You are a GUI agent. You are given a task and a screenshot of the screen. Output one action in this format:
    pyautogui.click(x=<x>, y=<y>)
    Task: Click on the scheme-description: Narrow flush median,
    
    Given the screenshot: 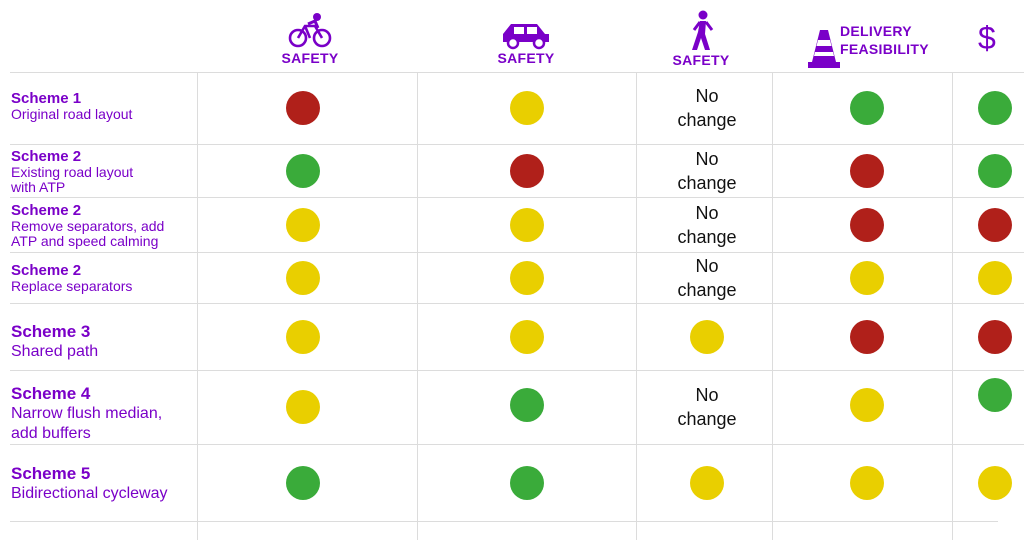 What is the action you would take?
    pyautogui.click(x=87, y=413)
    